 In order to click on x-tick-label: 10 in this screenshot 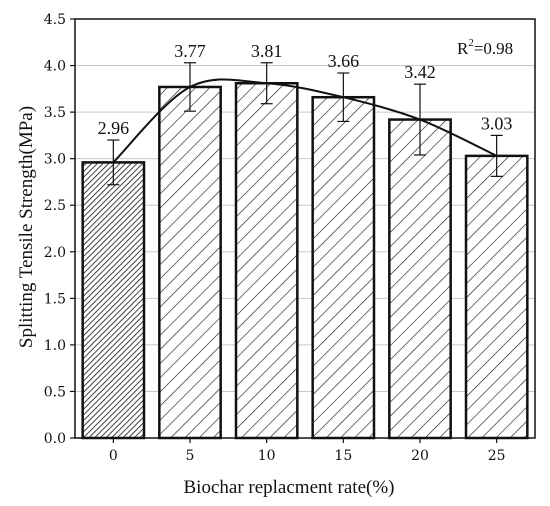, I will do `click(267, 456)`.